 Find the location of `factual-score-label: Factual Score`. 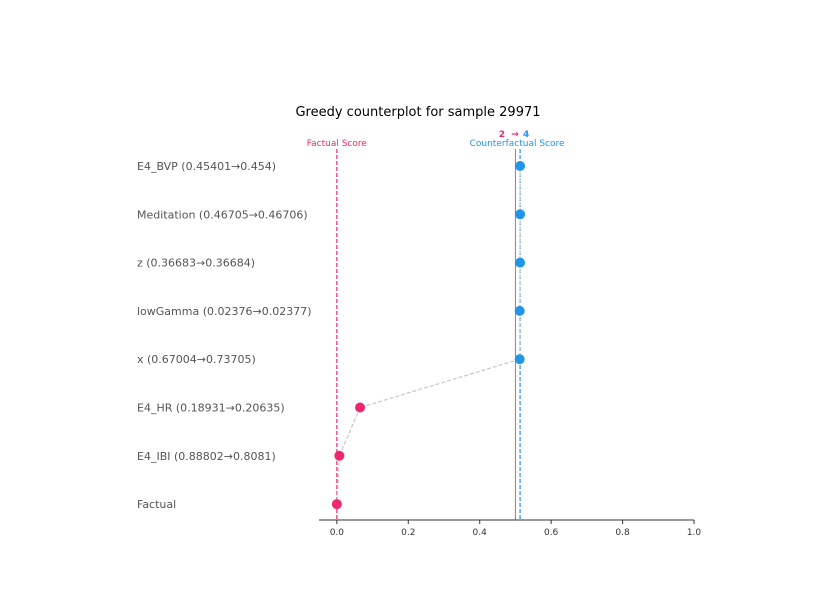

factual-score-label: Factual Score is located at coordinates (337, 144).